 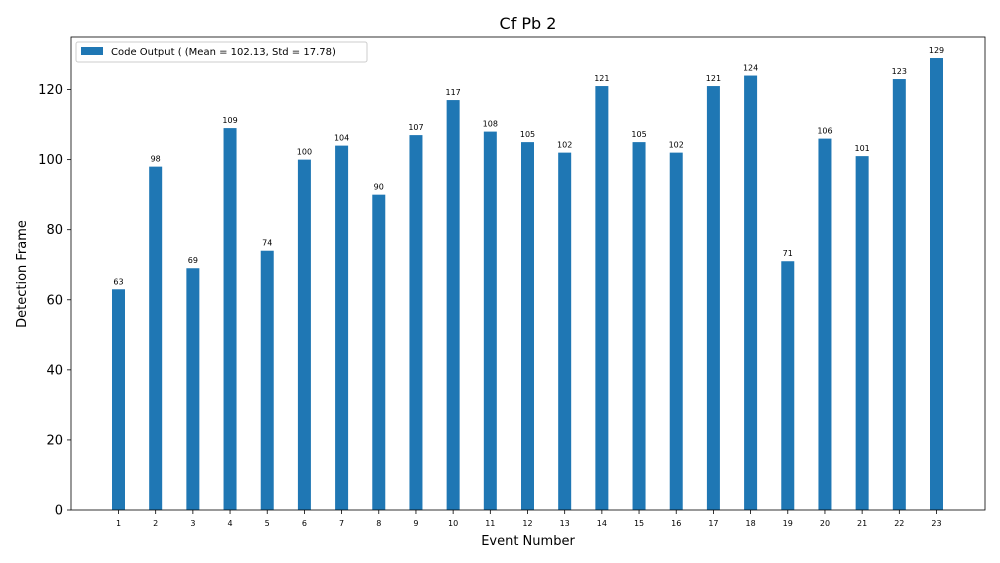 What do you see at coordinates (788, 253) in the screenshot?
I see `data-label: 71` at bounding box center [788, 253].